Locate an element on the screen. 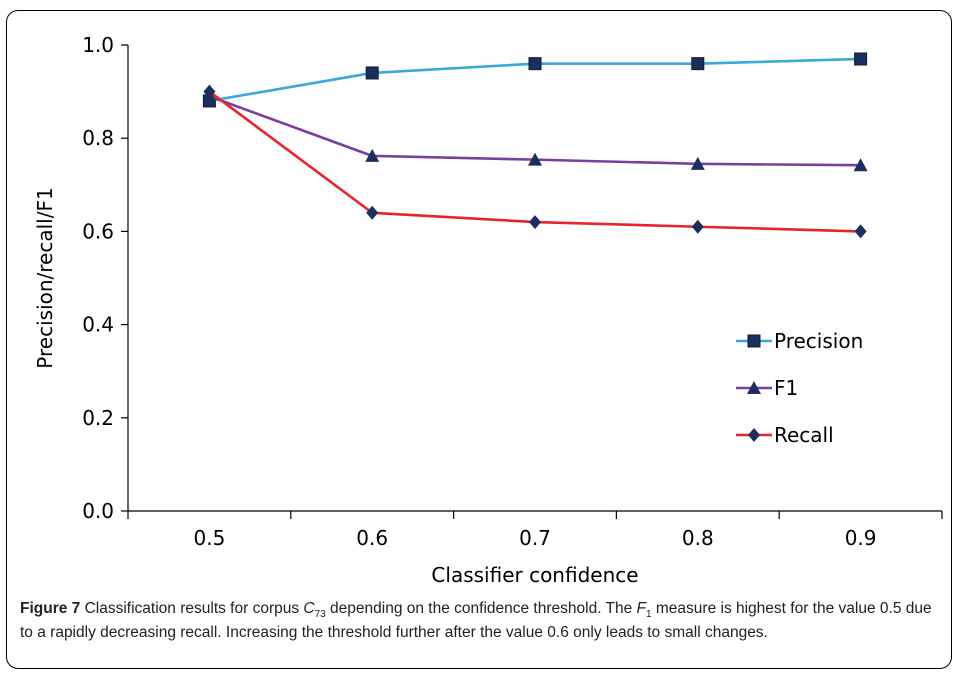 Image resolution: width=959 pixels, height=674 pixels. corpus-subscript: 73 is located at coordinates (320, 615).